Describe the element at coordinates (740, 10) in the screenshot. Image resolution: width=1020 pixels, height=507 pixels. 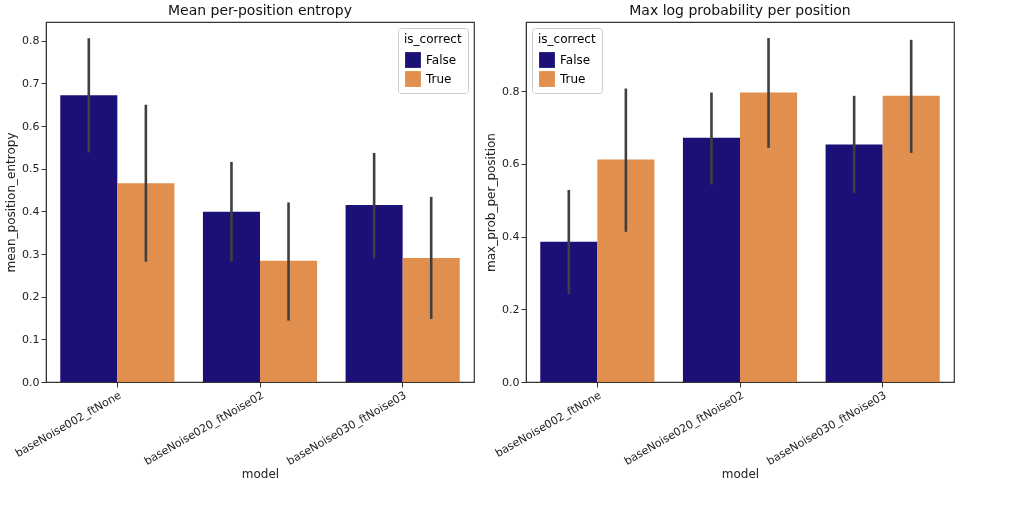
I see `chart-title: Max log probability per position` at that location.